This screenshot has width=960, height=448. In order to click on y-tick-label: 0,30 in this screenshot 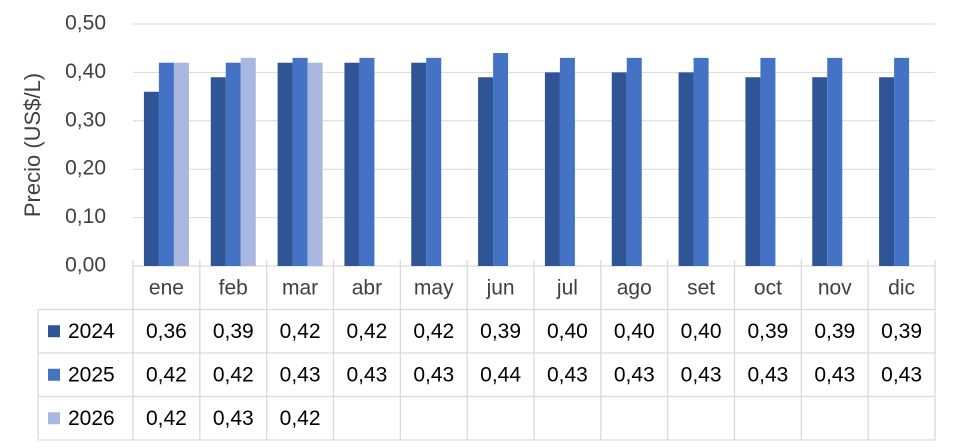, I will do `click(85, 119)`.